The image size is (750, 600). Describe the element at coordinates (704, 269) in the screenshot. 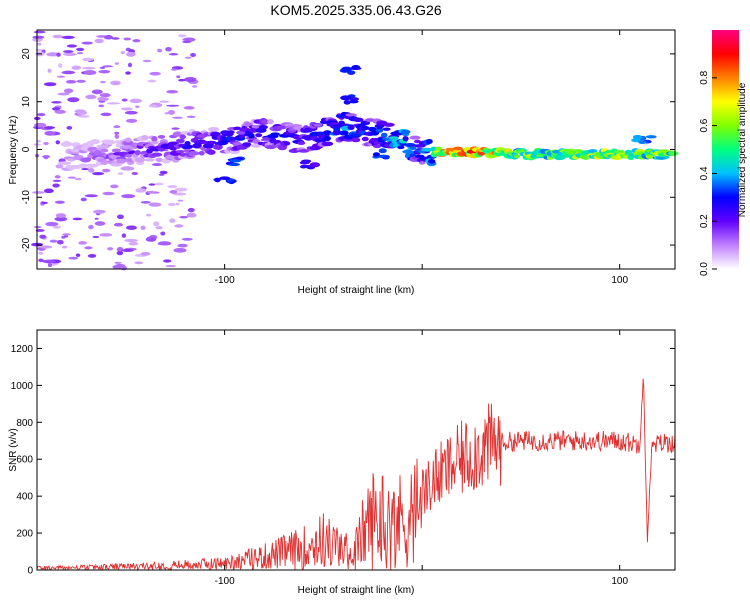

I see `colorbar-tick-label: 0.0` at that location.